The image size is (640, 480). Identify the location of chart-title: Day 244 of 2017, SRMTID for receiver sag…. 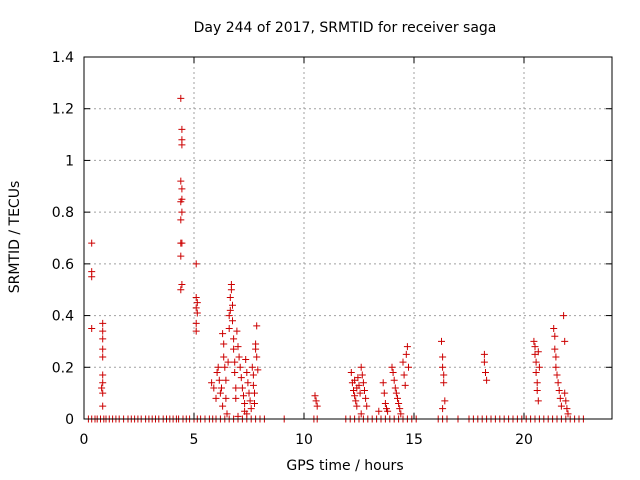
(345, 28).